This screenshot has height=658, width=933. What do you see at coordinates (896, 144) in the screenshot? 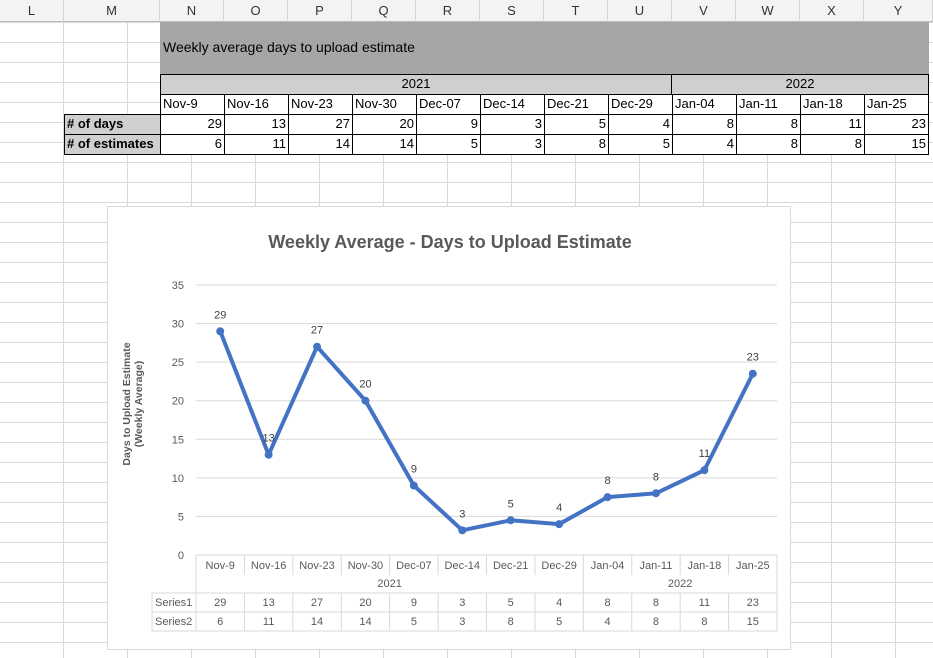
I see `estimates-value-cell: 15` at bounding box center [896, 144].